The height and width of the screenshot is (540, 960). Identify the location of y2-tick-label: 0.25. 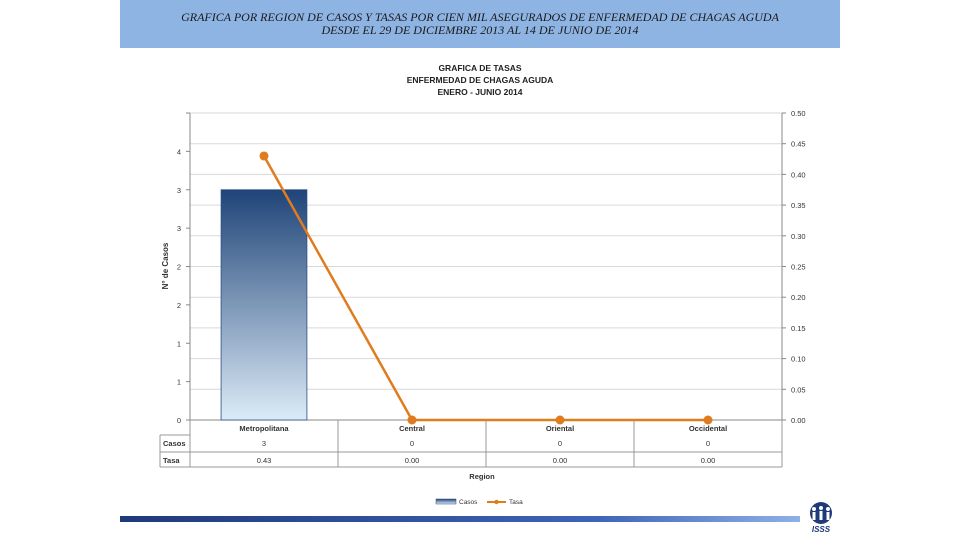
(798, 267).